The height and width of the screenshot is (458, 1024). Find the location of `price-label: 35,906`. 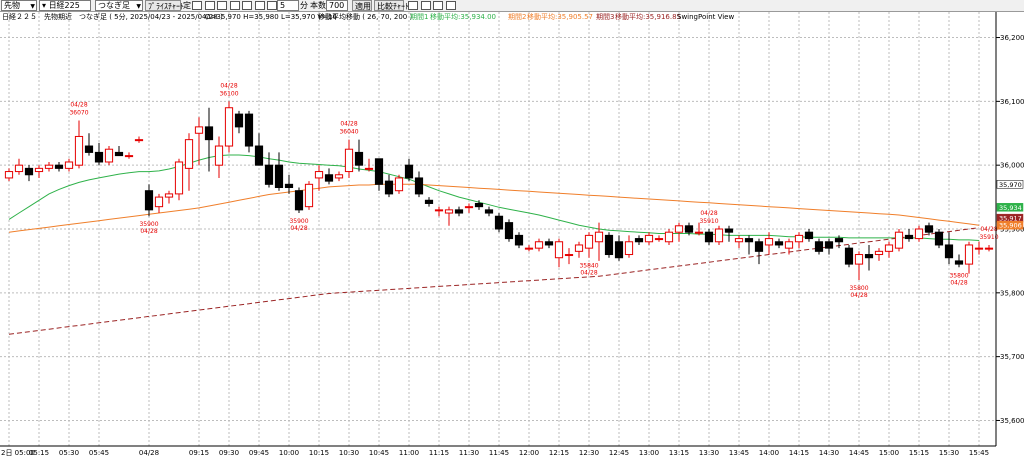

price-label: 35,906 is located at coordinates (1010, 225).